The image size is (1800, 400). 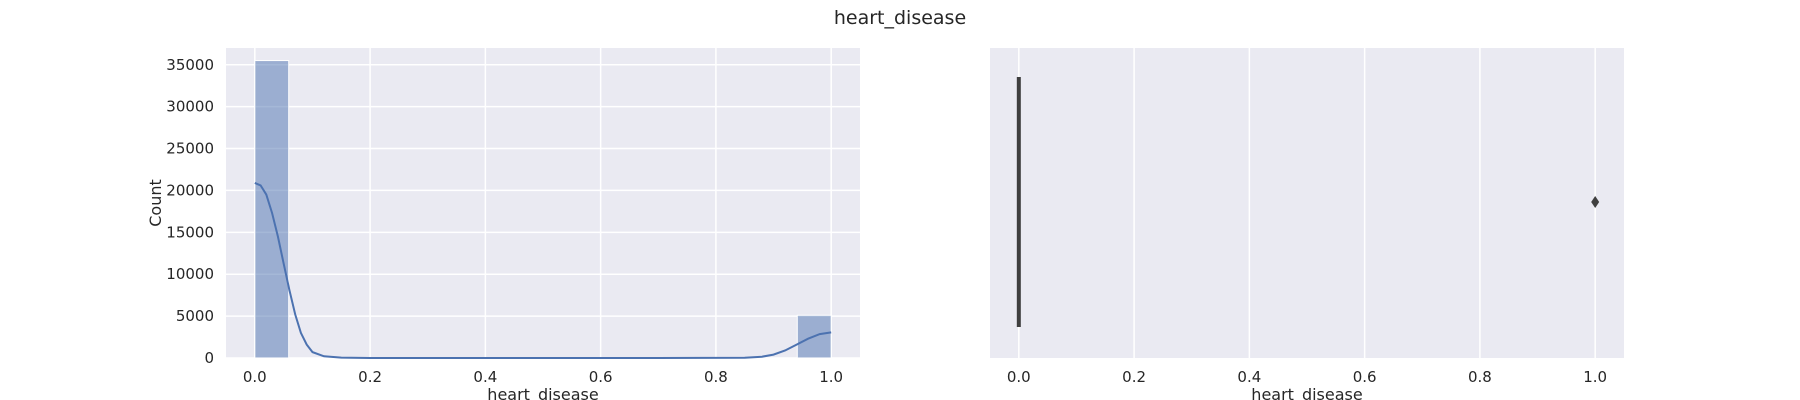 I want to click on boxplot-x-tick-label: 0.0, so click(x=1019, y=377).